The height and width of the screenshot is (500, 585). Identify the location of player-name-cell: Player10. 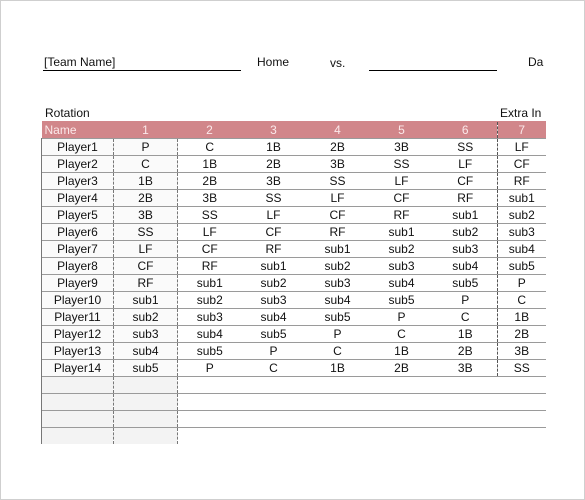
(77, 300).